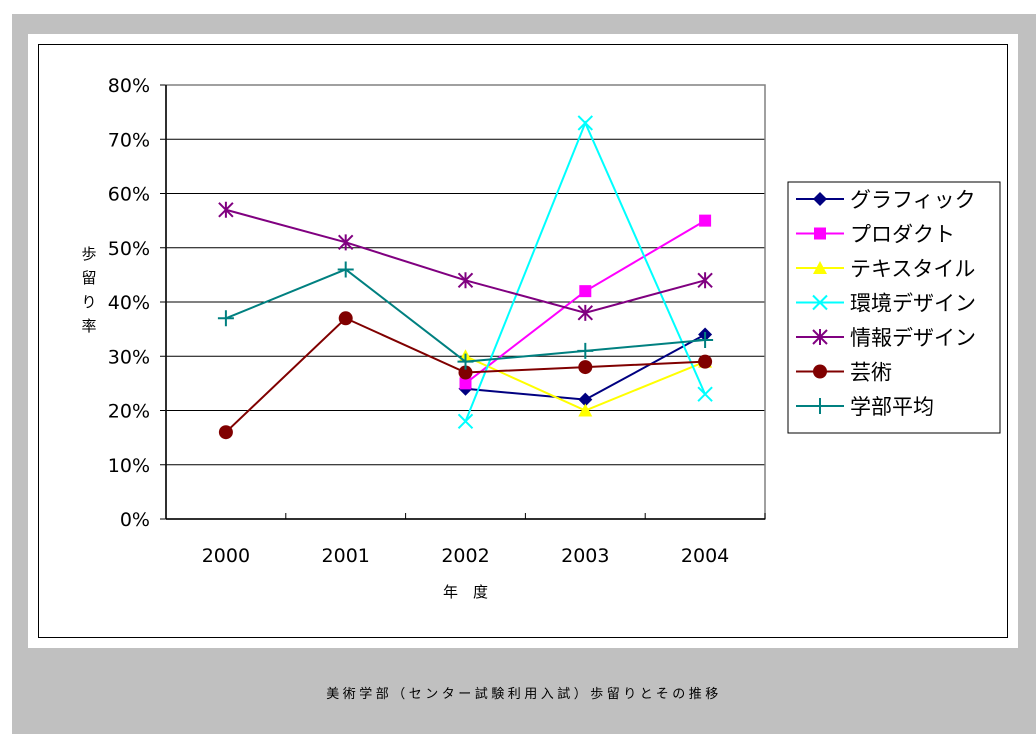  I want to click on y-tick-label: 40%, so click(129, 303).